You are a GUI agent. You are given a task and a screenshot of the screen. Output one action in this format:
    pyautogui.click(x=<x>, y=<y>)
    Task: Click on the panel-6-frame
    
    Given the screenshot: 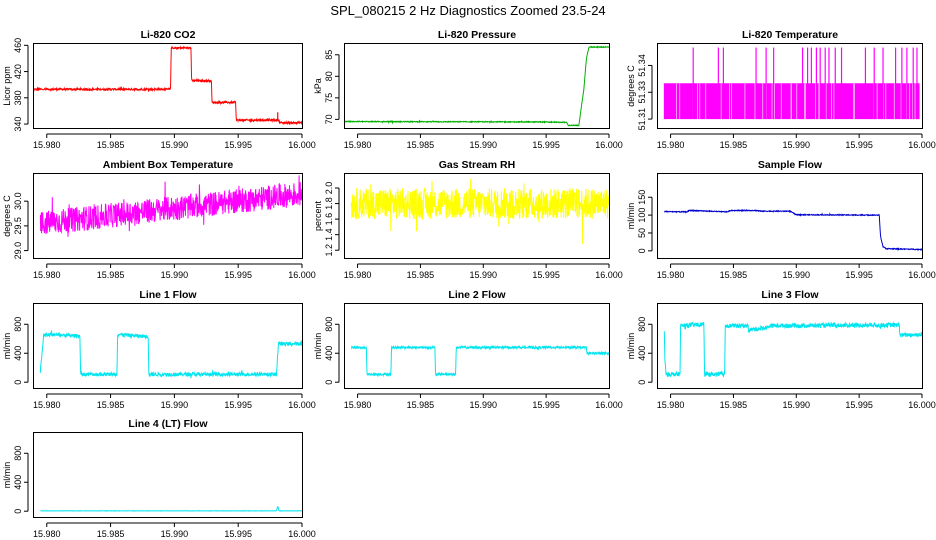 What is the action you would take?
    pyautogui.click(x=790, y=216)
    